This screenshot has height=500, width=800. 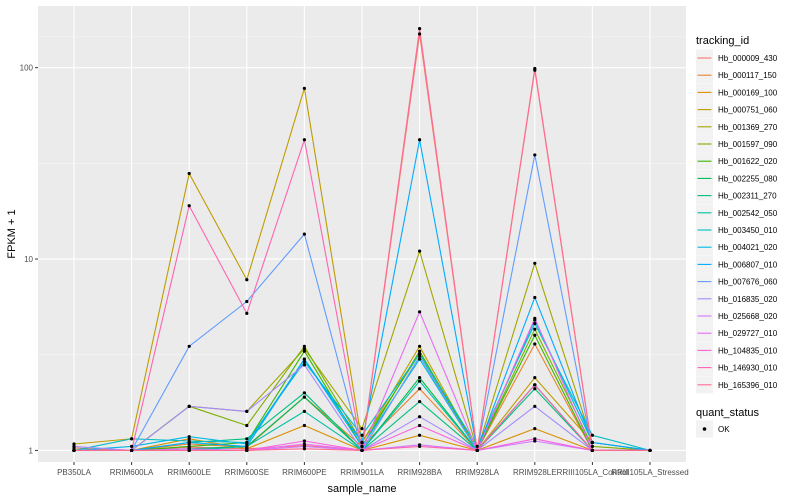 I want to click on y-tick-label: 10, so click(x=28, y=259).